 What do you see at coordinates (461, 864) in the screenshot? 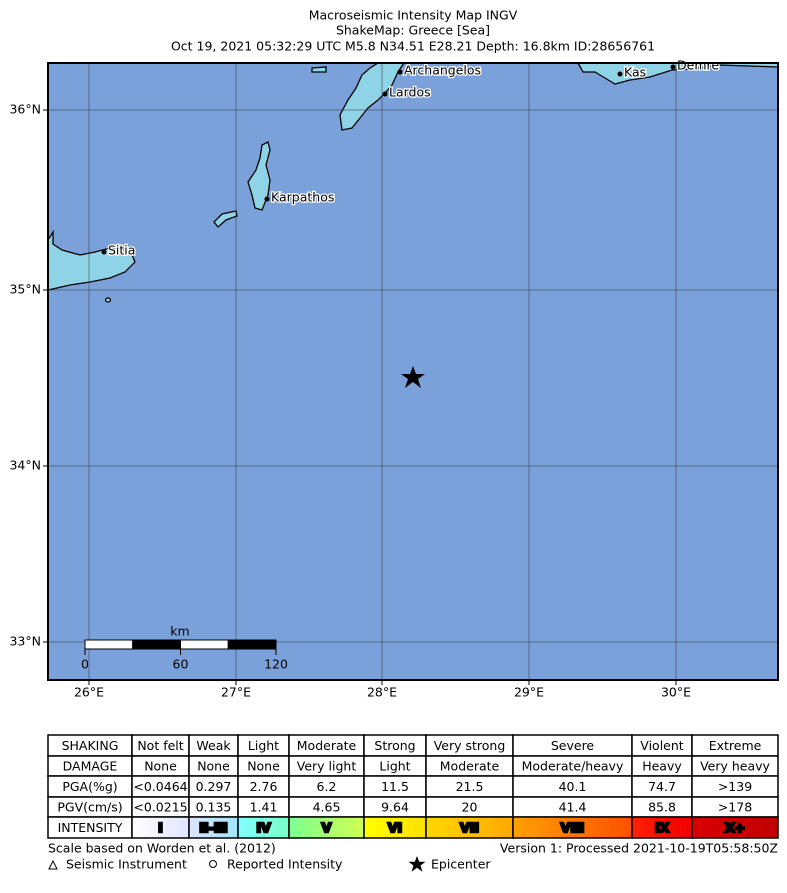
I see `legend-entry: Epicenter` at bounding box center [461, 864].